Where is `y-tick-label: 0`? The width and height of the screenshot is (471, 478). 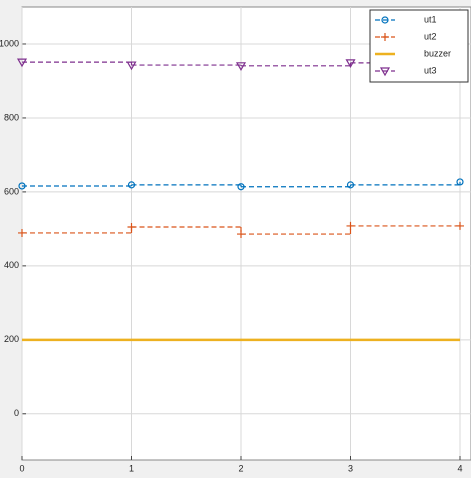
y-tick-label: 0 is located at coordinates (16, 413).